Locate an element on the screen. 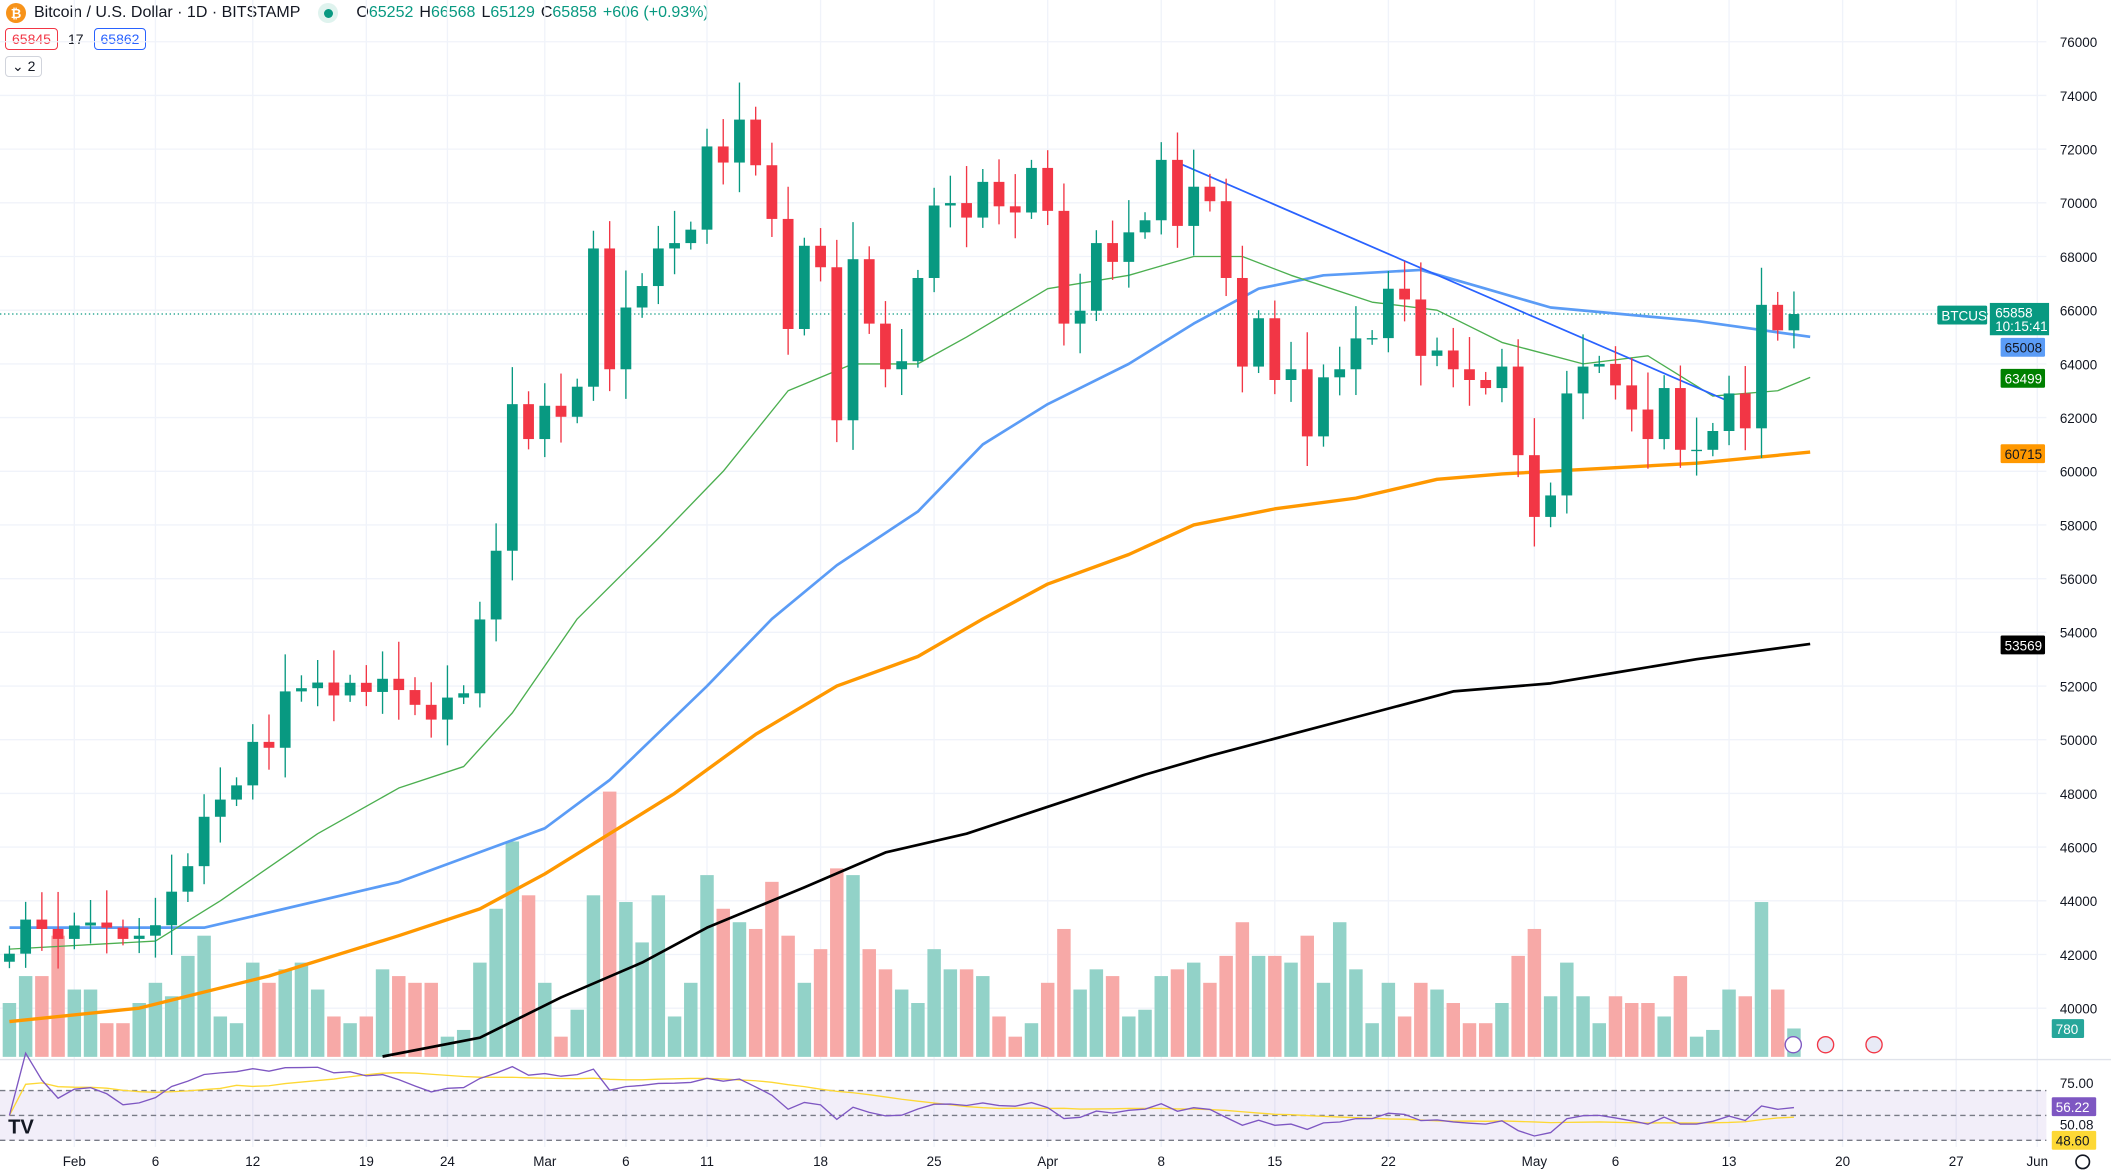  us-flag-icon is located at coordinates (1874, 1044).